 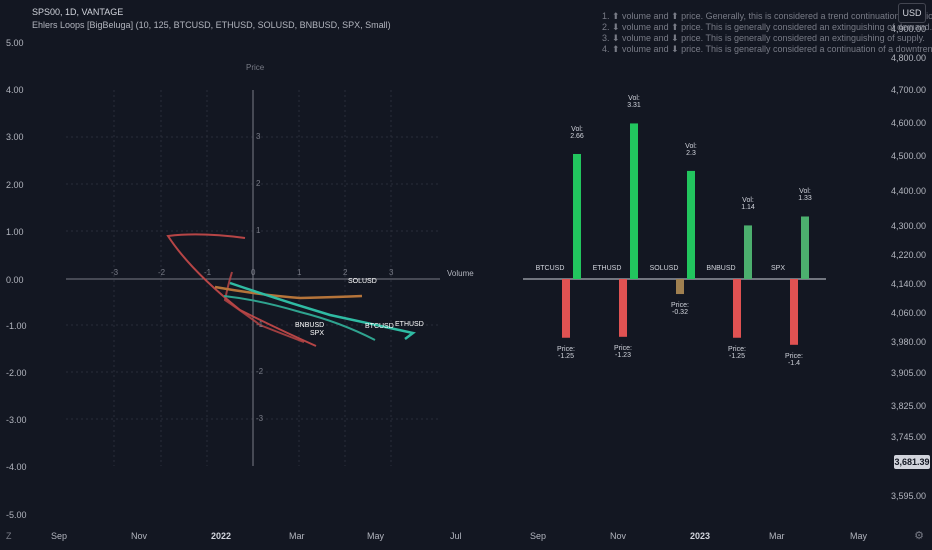 I want to click on time-axis-label: 2023, so click(x=700, y=536).